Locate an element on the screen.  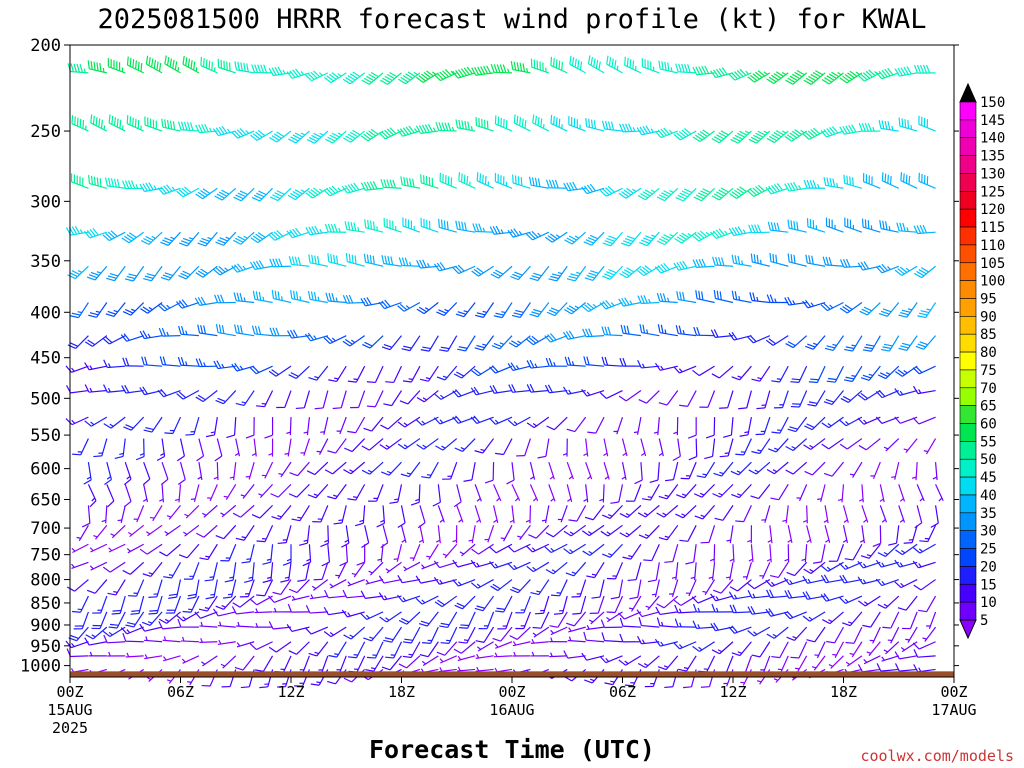
colorbar-label: 40 is located at coordinates (988, 496).